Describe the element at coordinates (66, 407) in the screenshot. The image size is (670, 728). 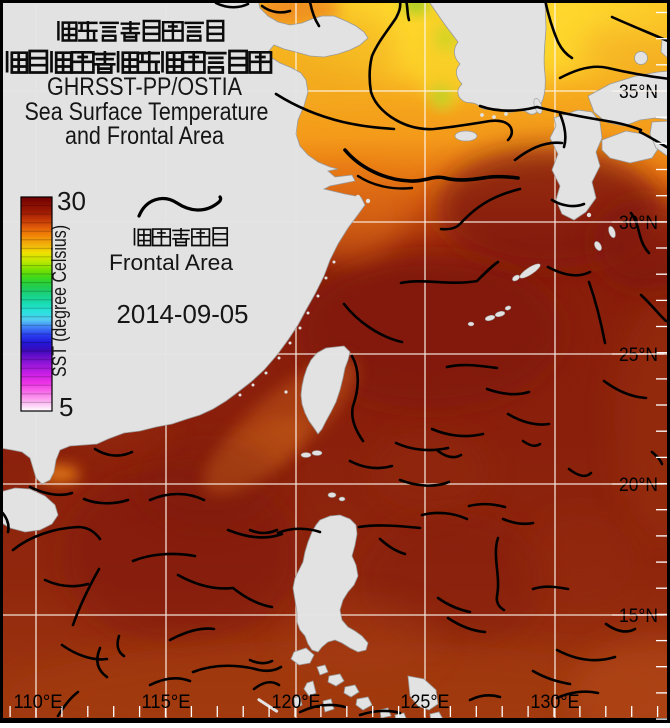
I see `svg-text: 5` at that location.